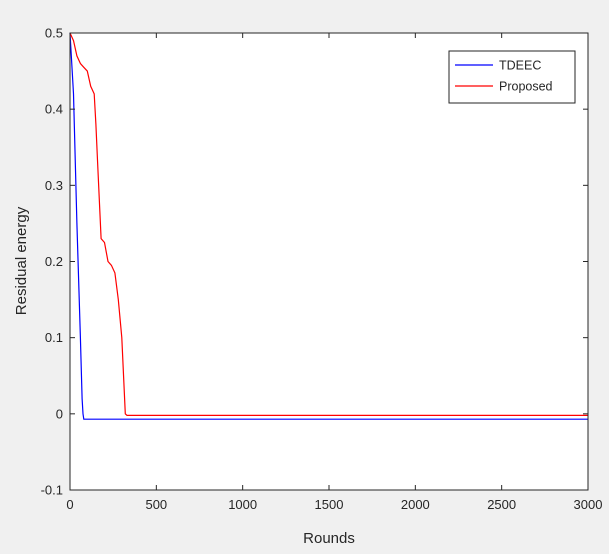 Image resolution: width=609 pixels, height=554 pixels. I want to click on x-tick-label: 2000, so click(415, 504).